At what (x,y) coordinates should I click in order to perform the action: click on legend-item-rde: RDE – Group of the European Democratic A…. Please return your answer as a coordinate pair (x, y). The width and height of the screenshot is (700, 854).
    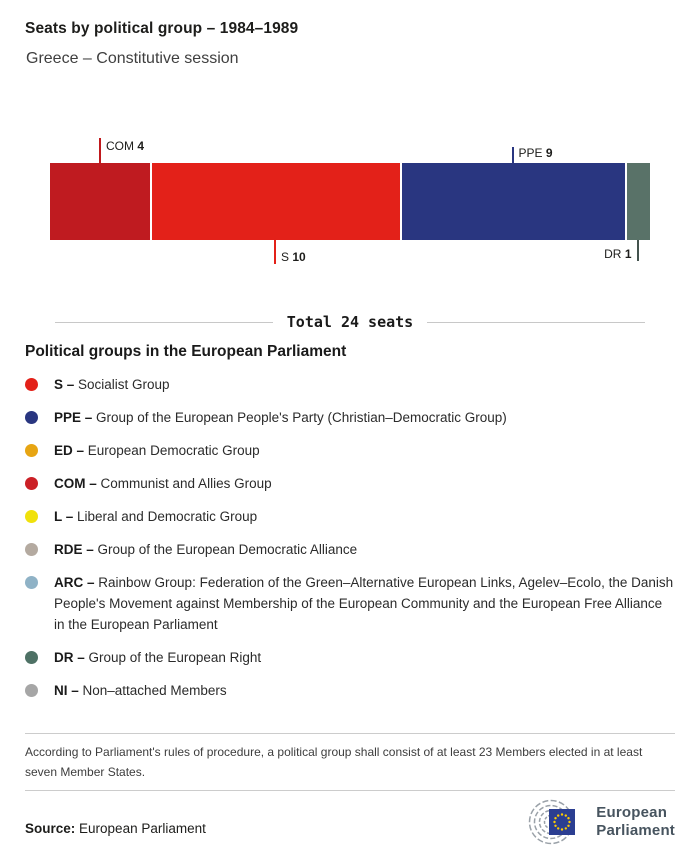
    Looking at the image, I should click on (350, 549).